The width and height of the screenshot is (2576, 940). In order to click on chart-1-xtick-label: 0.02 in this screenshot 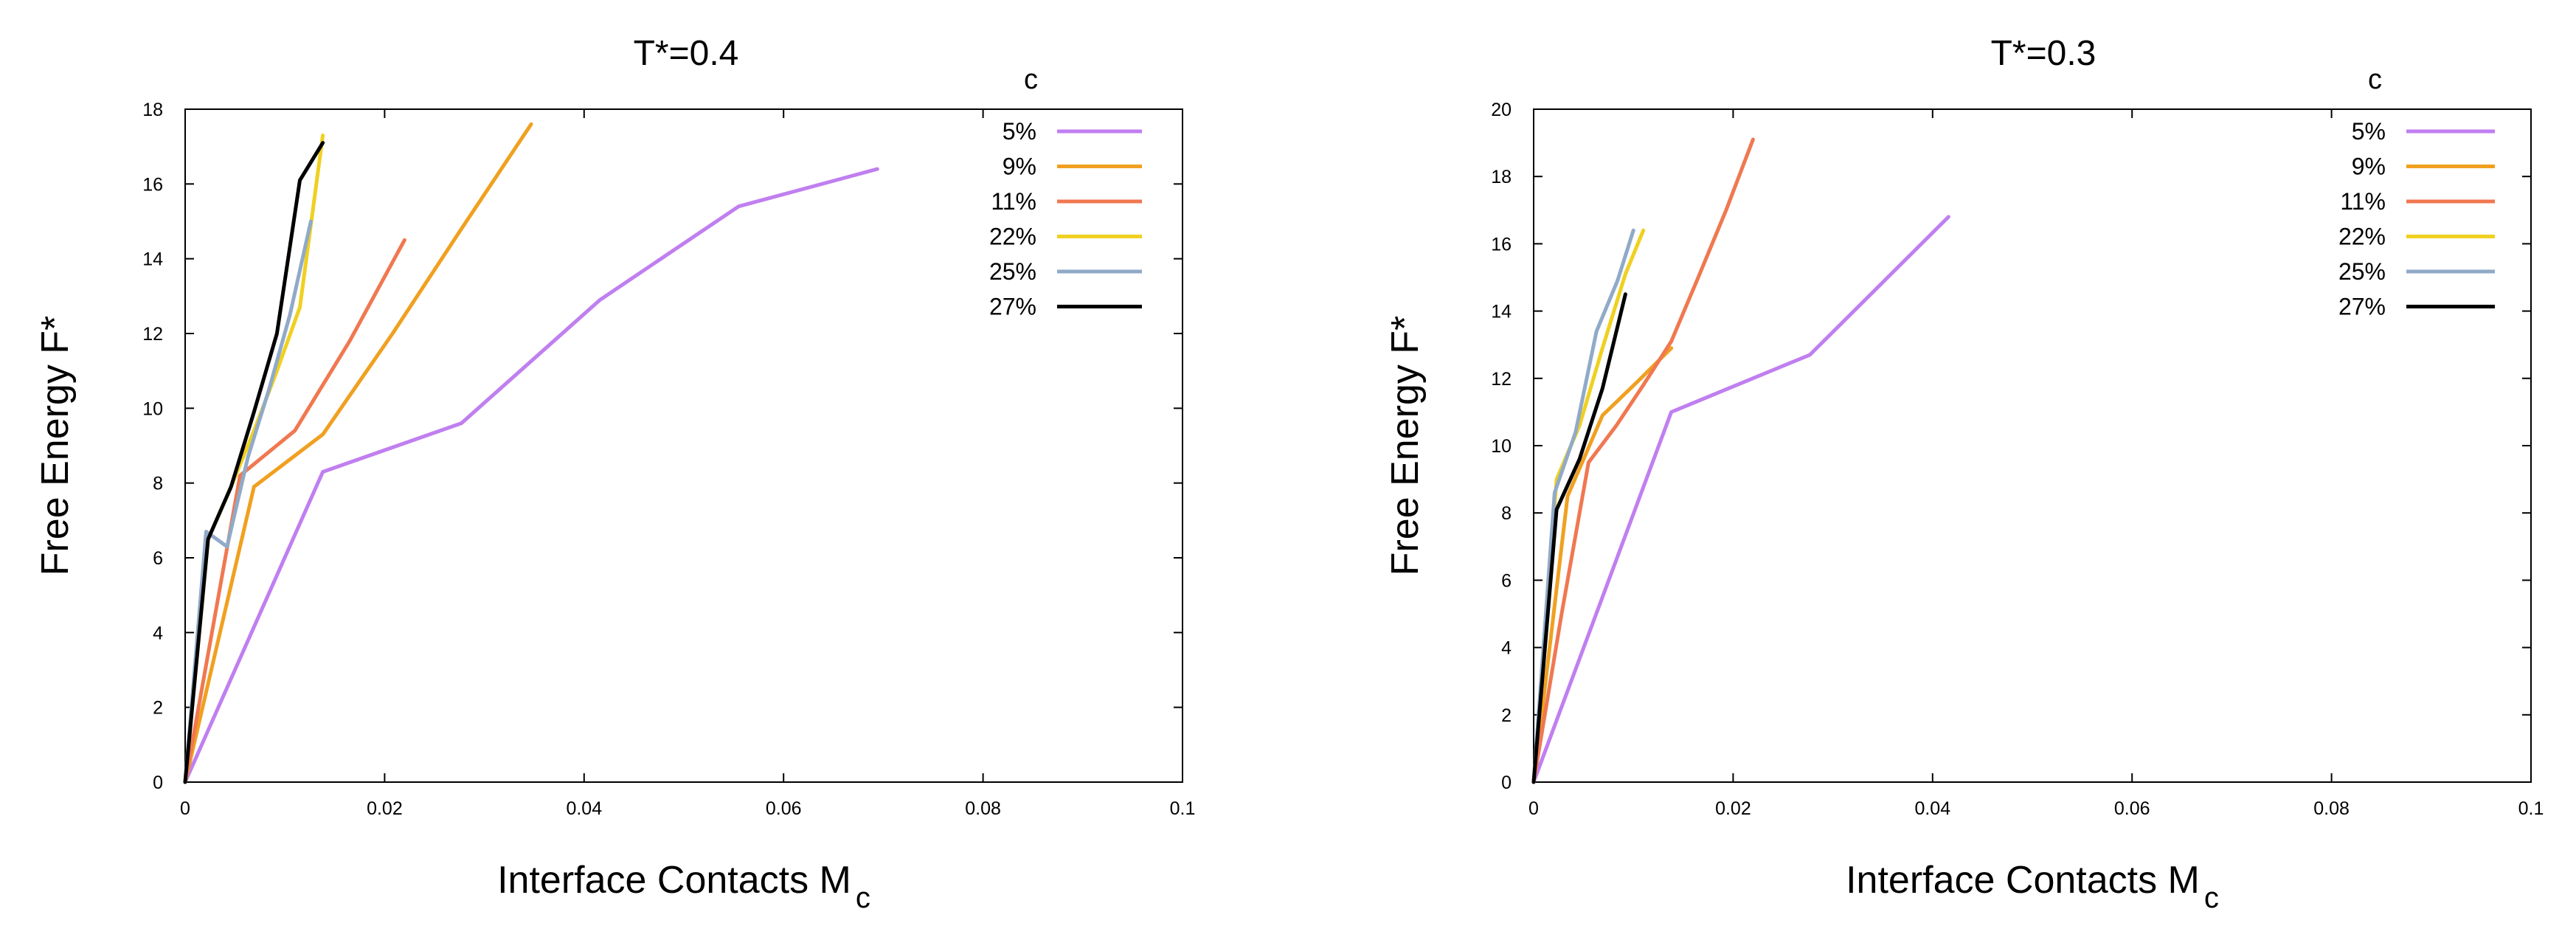, I will do `click(385, 808)`.